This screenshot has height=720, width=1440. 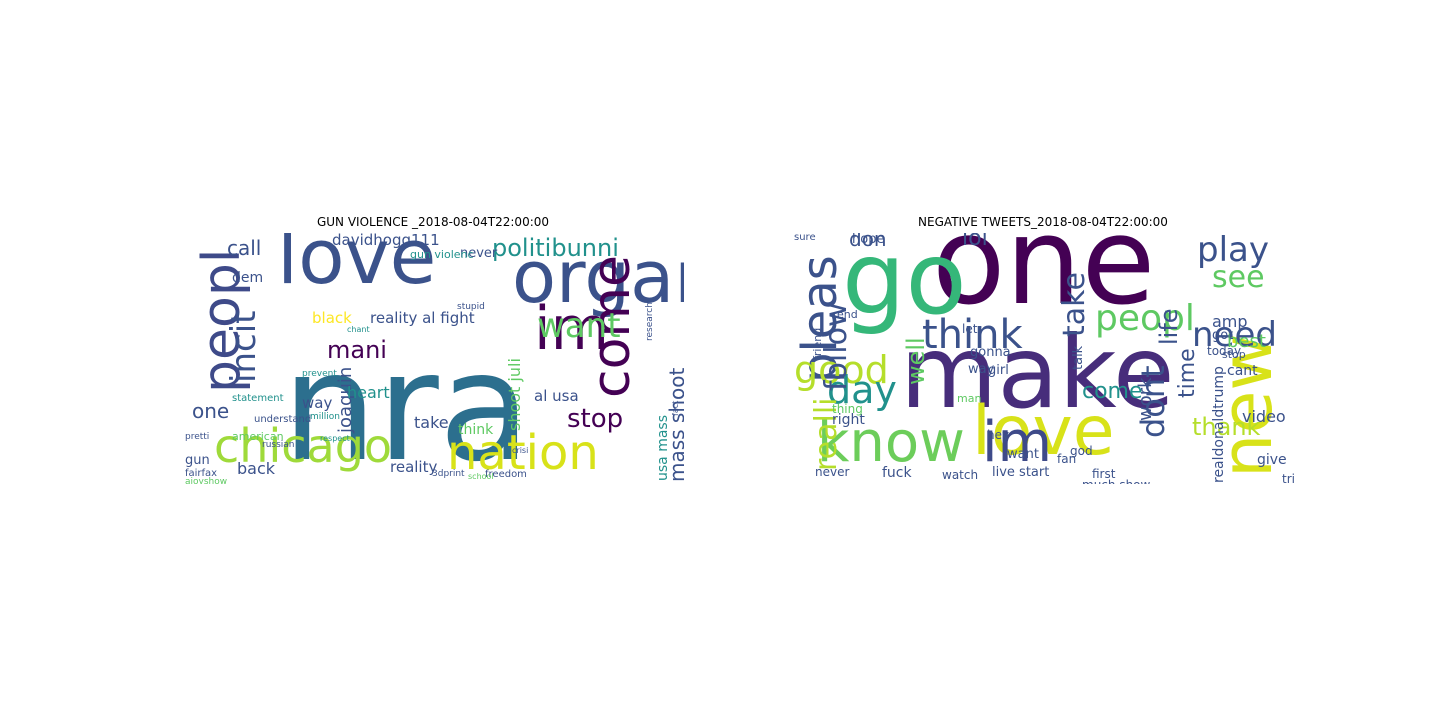 What do you see at coordinates (1187, 373) in the screenshot?
I see `cloud-word: time` at bounding box center [1187, 373].